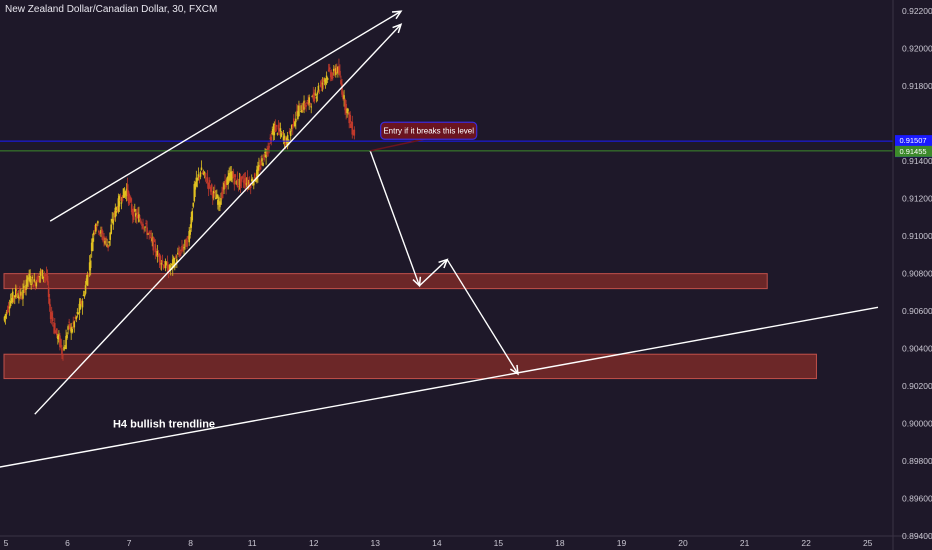  Describe the element at coordinates (252, 543) in the screenshot. I see `x-tick-label: 11` at that location.